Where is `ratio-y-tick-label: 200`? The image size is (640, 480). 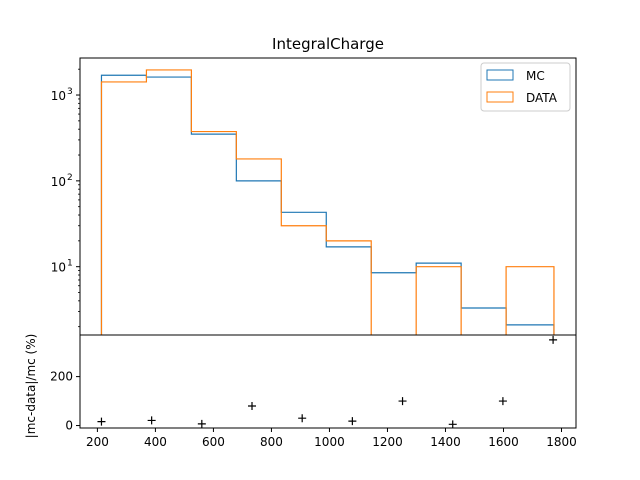
ratio-y-tick-label: 200 is located at coordinates (61, 377).